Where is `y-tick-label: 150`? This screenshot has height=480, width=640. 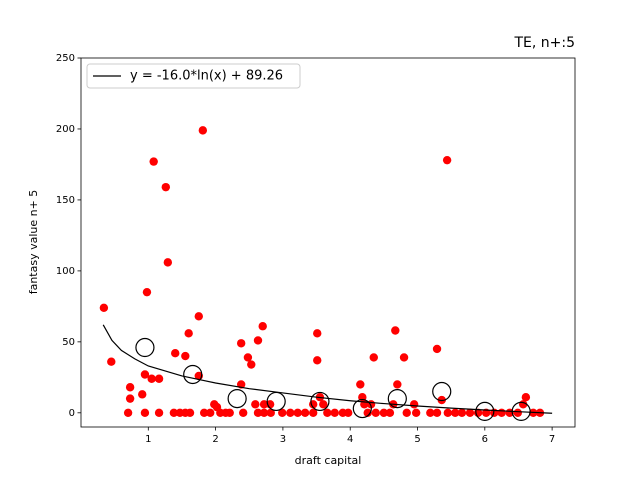
y-tick-label: 150 is located at coordinates (65, 200).